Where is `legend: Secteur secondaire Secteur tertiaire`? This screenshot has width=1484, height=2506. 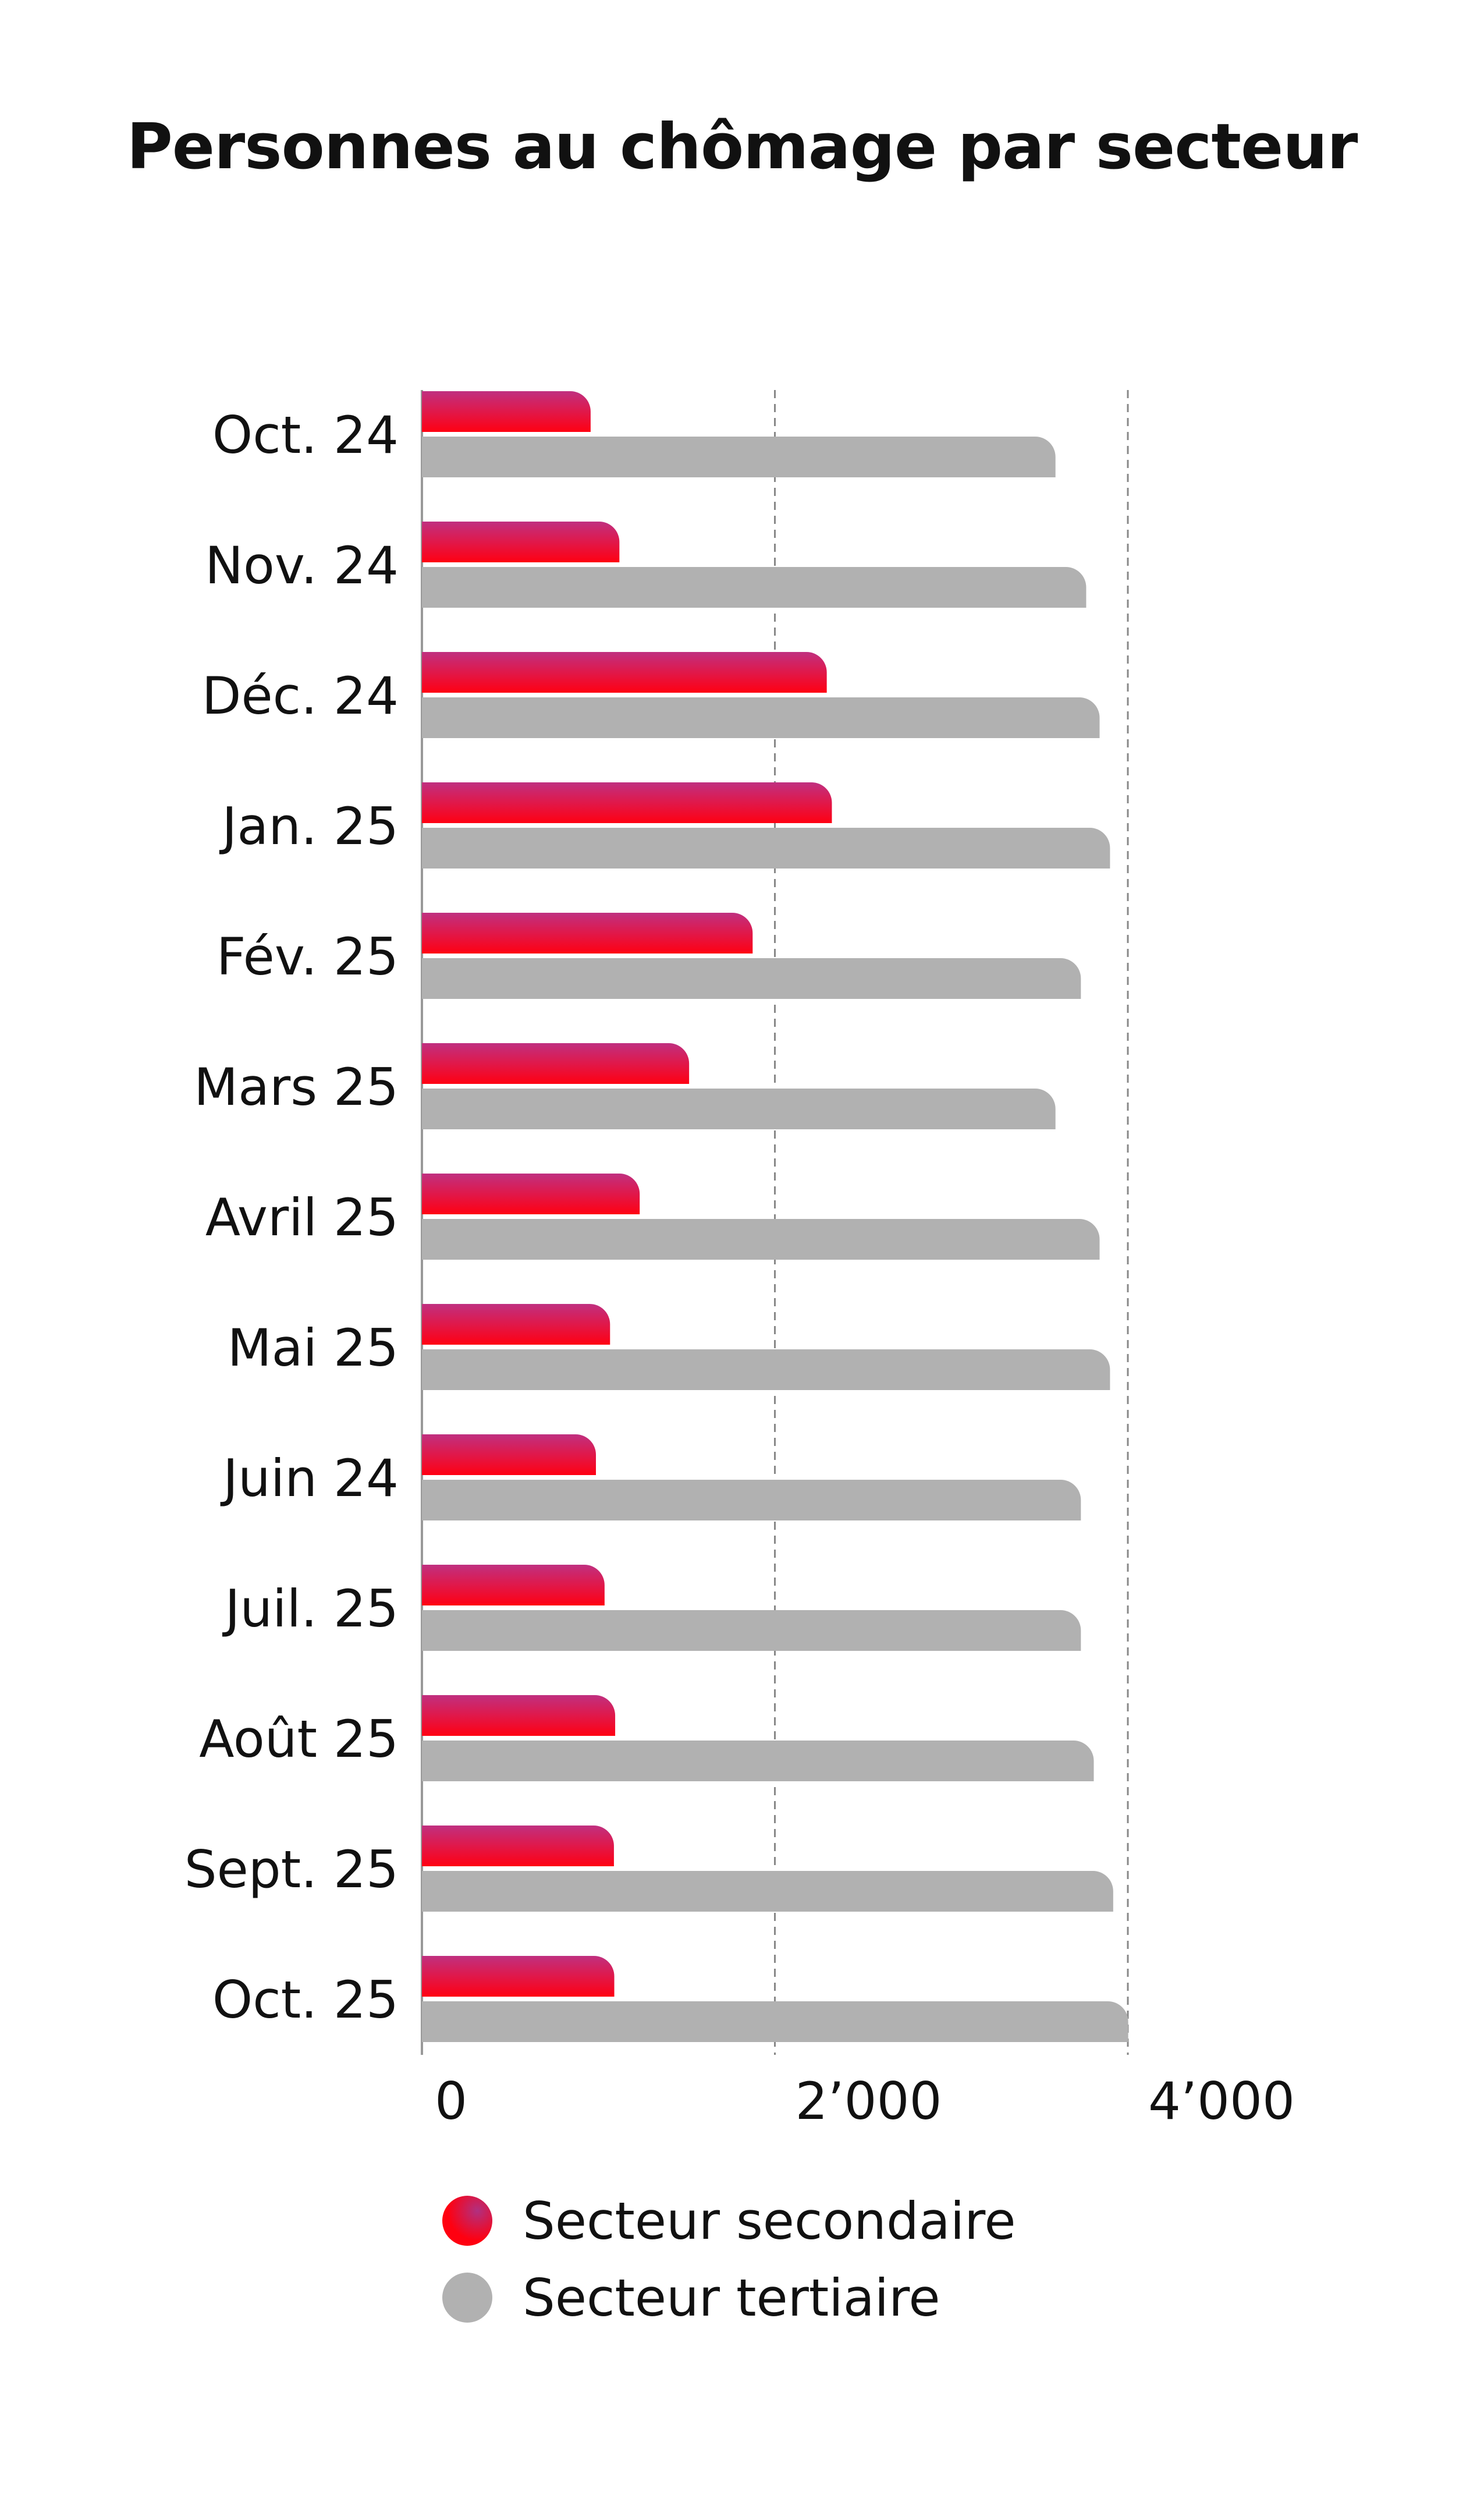
legend: Secteur secondaire Secteur tertiaire is located at coordinates (729, 2265).